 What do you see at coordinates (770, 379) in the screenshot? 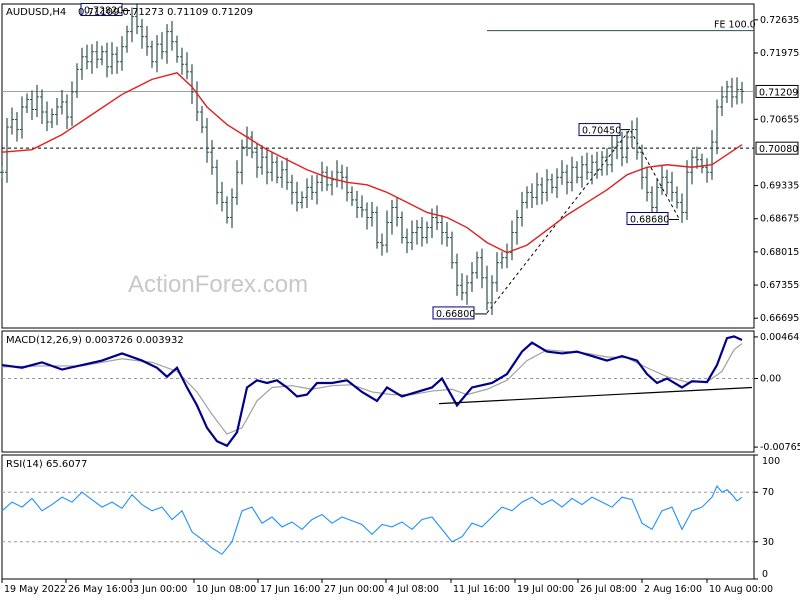
I see `macd-tick-label: 0.00` at bounding box center [770, 379].